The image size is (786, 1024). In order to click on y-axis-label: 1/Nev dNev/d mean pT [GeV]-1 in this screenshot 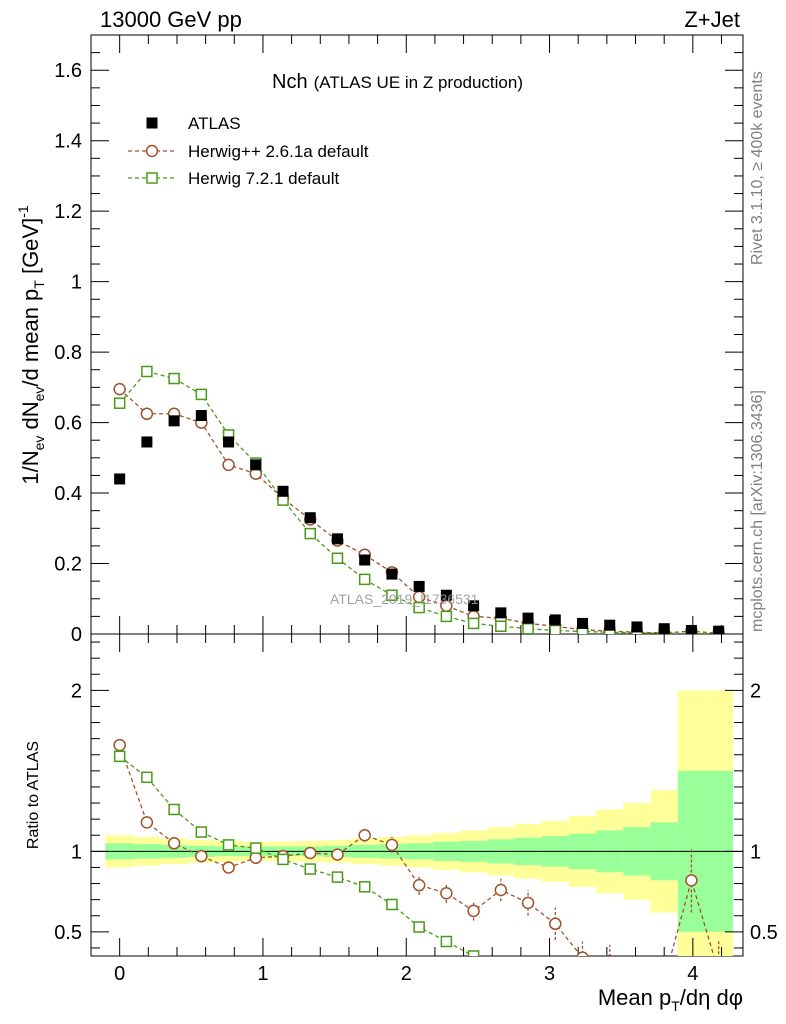, I will do `click(31, 345)`.